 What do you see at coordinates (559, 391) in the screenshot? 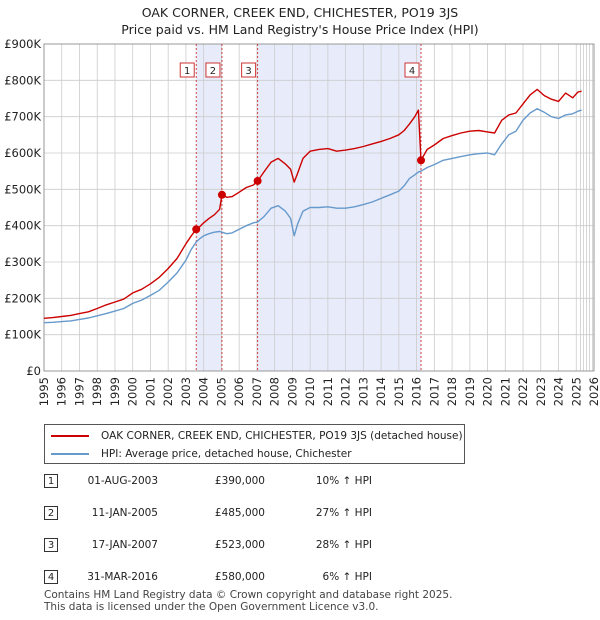
I see `x-tick-label: 2024` at bounding box center [559, 391].